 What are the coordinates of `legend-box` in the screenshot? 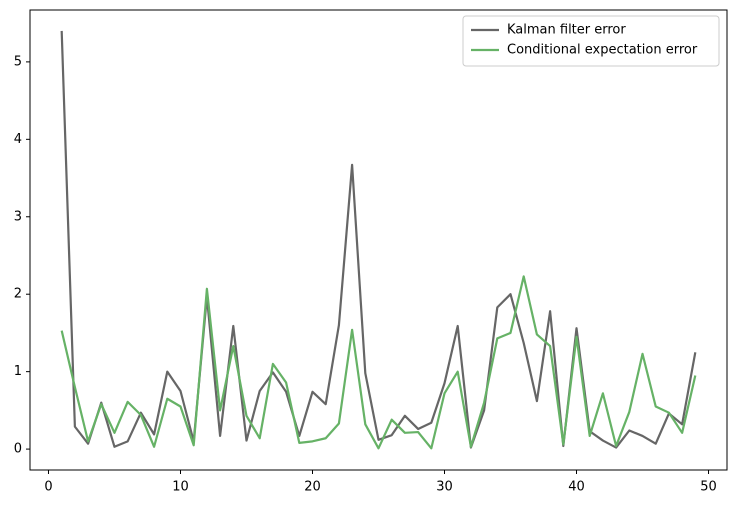 It's located at (591, 41).